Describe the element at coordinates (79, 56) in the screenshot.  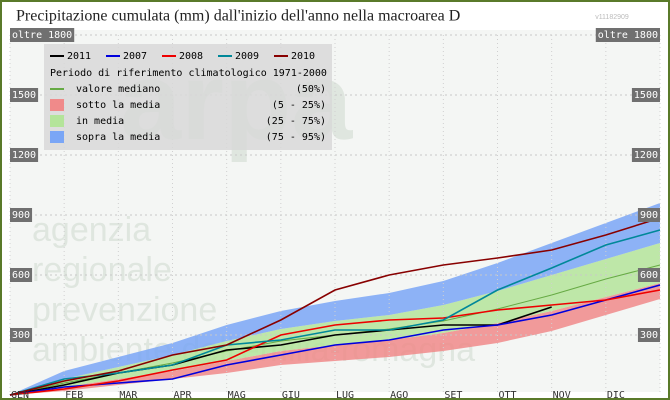
I see `legend-label: 2011` at that location.